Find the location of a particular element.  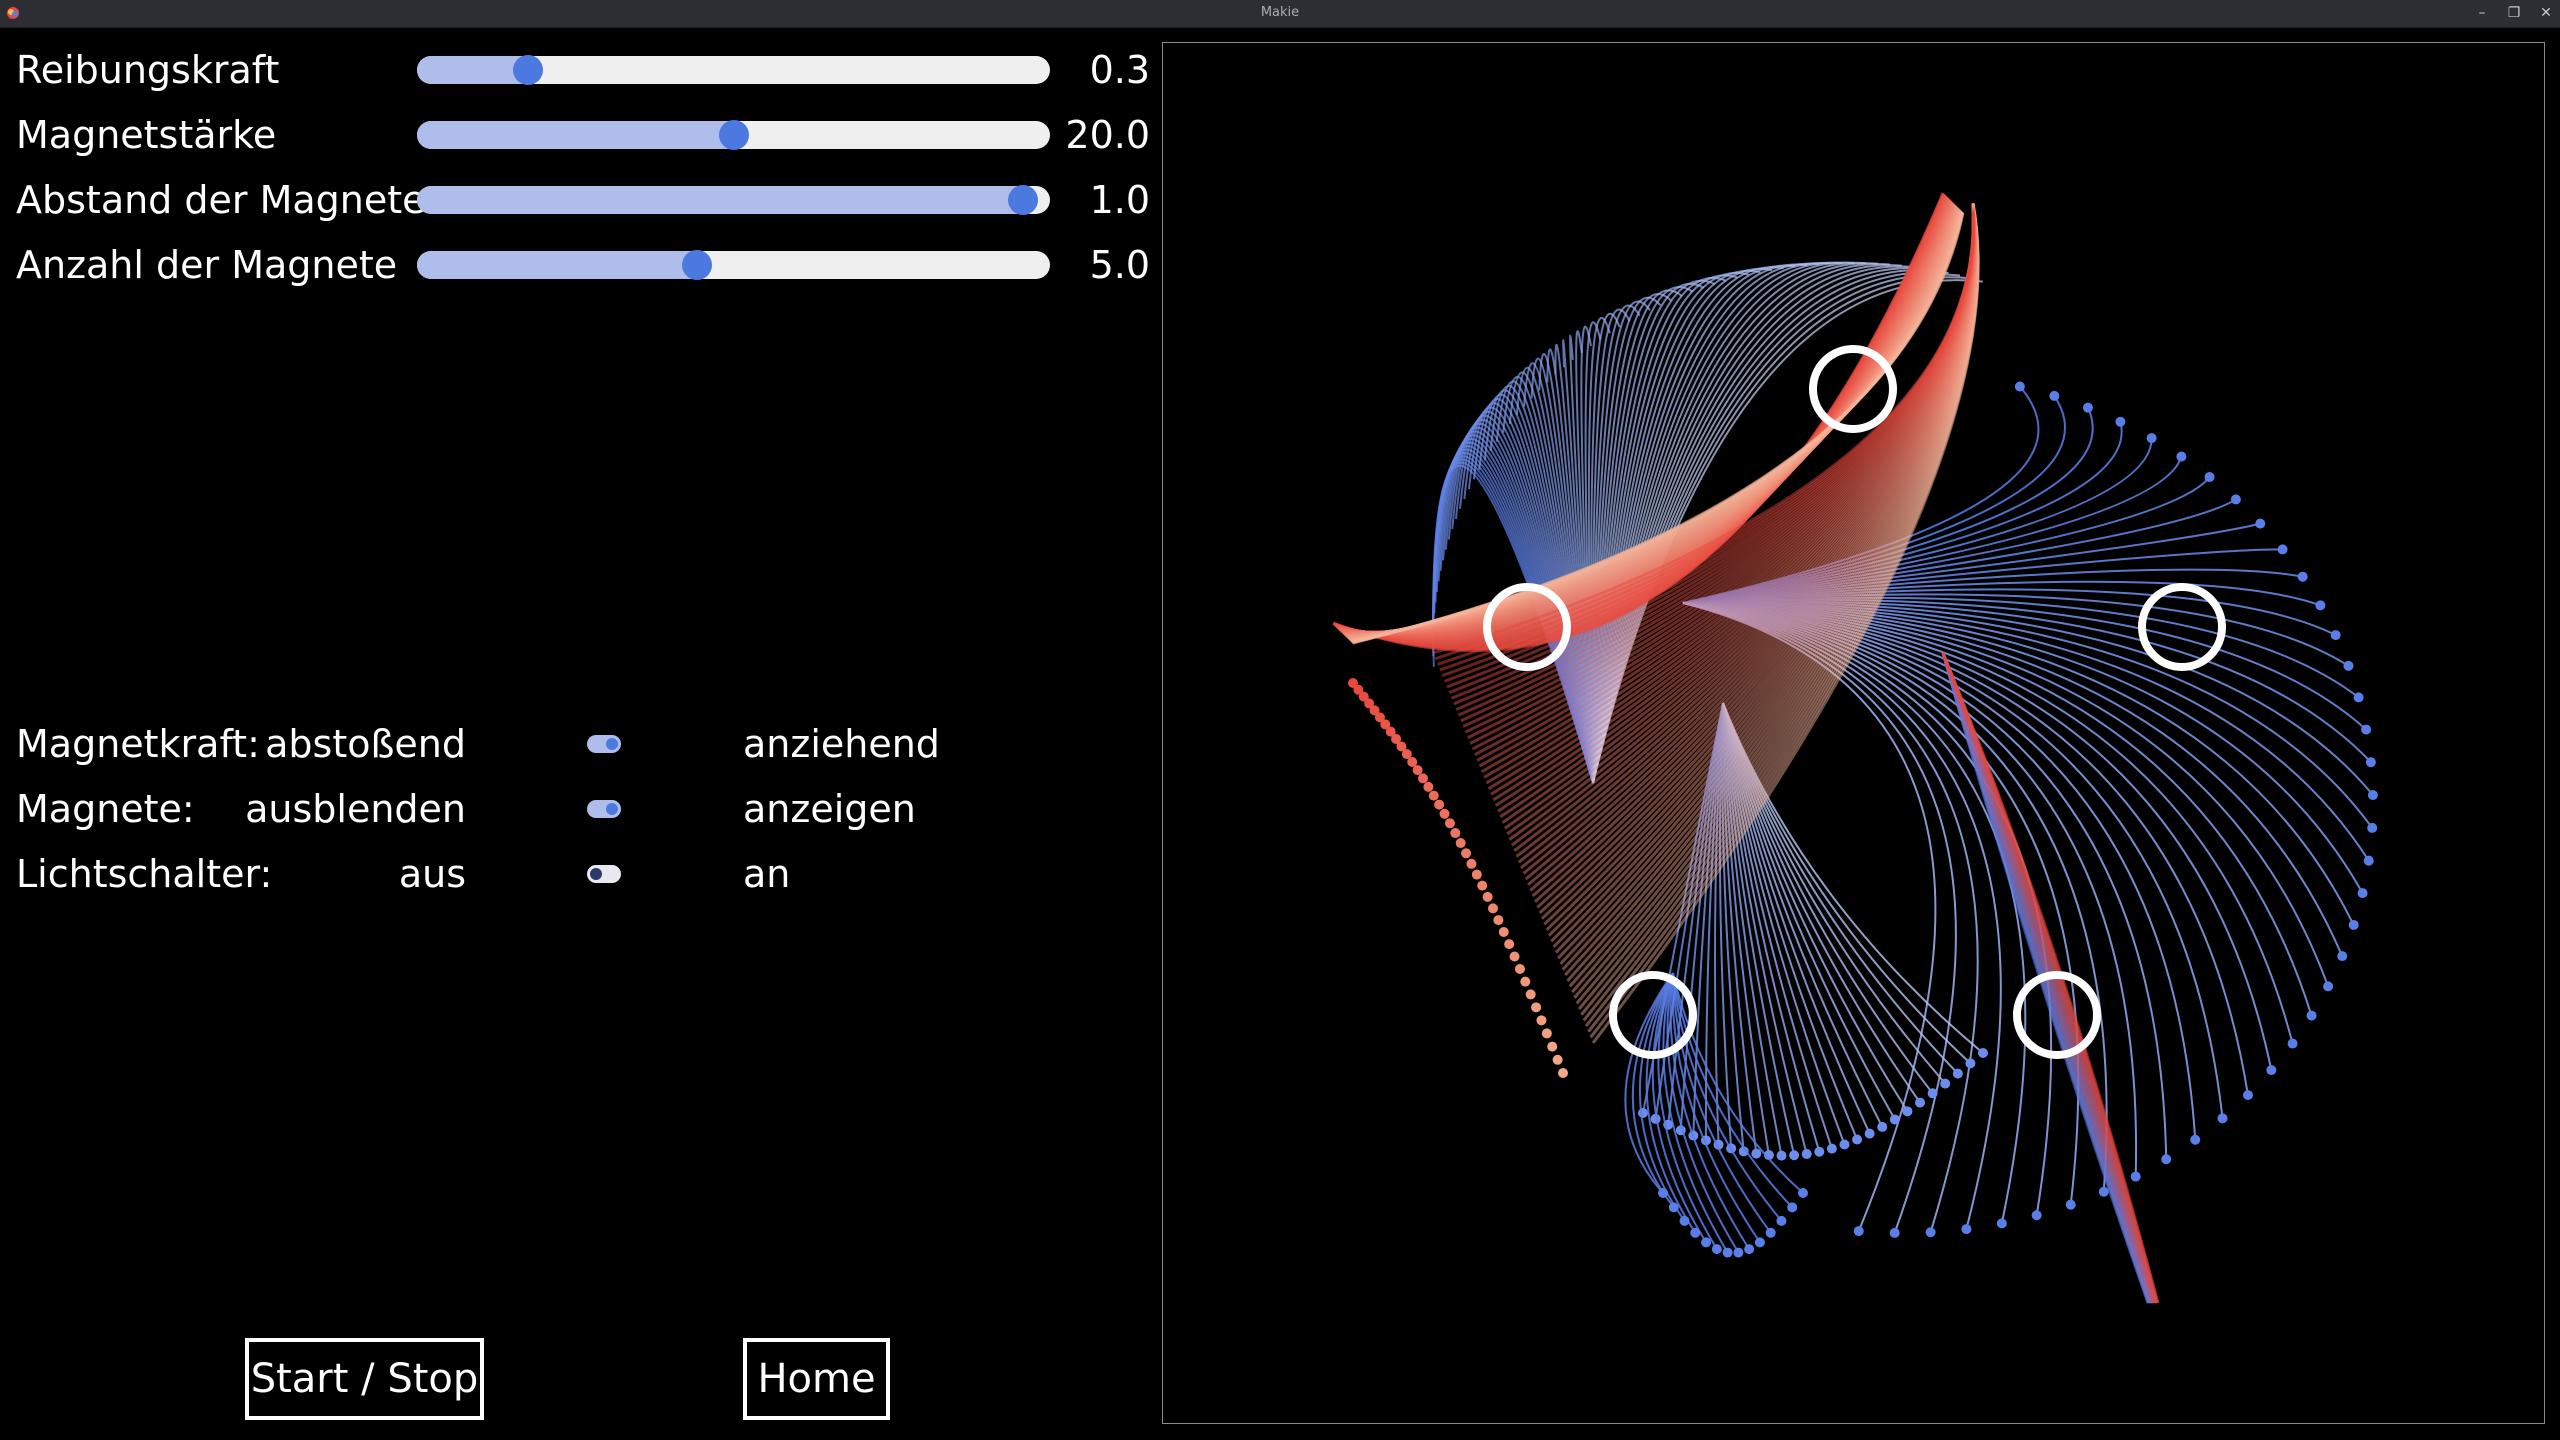

start-stop-button: Start / Stop is located at coordinates (364, 1379).